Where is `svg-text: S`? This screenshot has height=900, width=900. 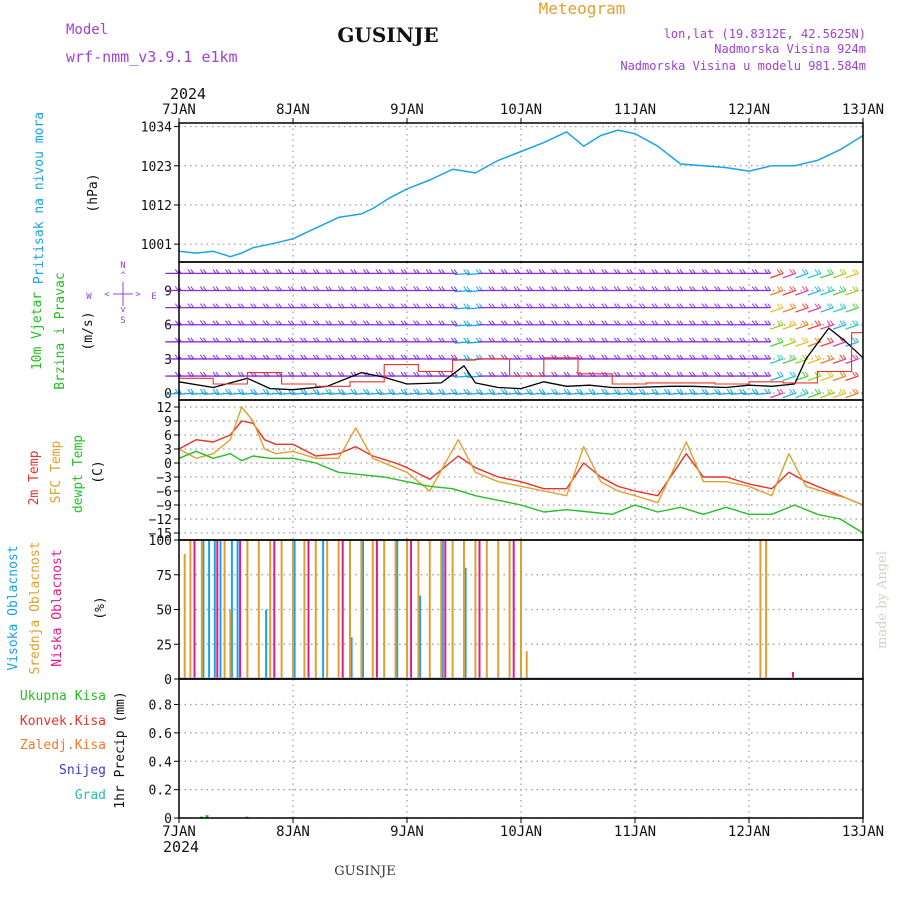 svg-text: S is located at coordinates (122, 321).